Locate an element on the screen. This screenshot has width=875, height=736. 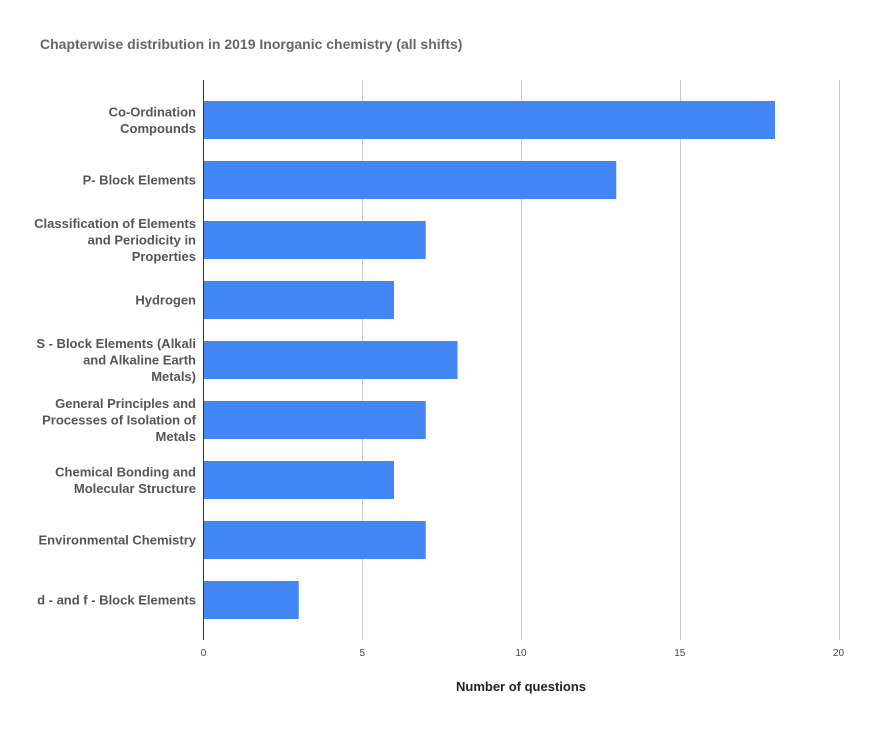
category-label: P- Block Elements is located at coordinates (139, 180).